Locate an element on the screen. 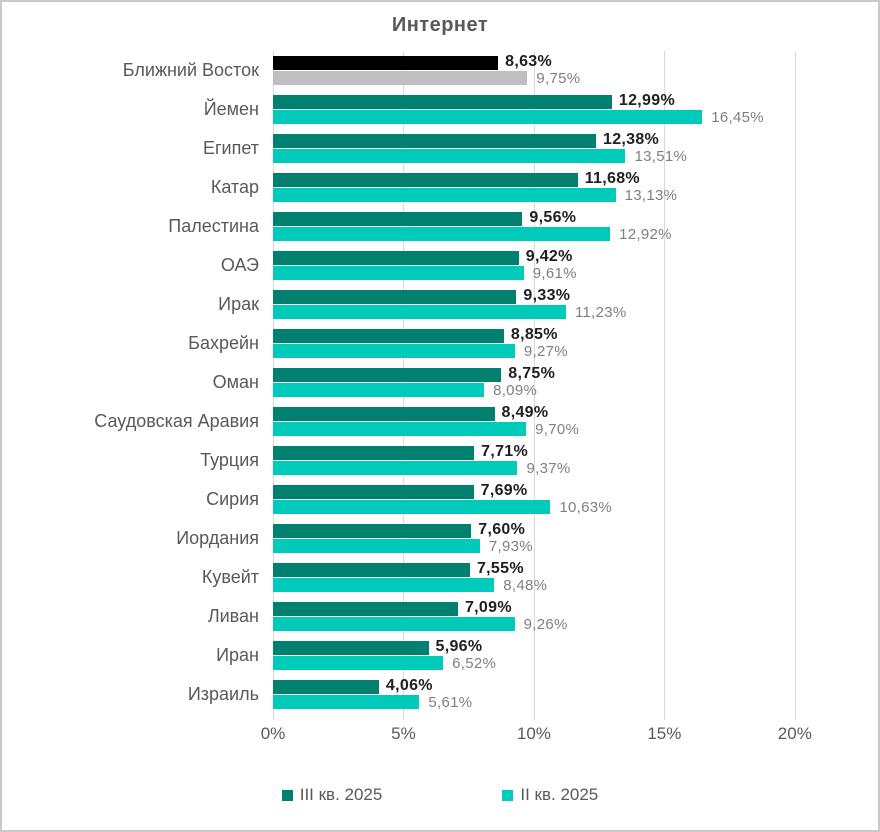  chart-row: Оман 8,75% 8,09% is located at coordinates (432, 382).